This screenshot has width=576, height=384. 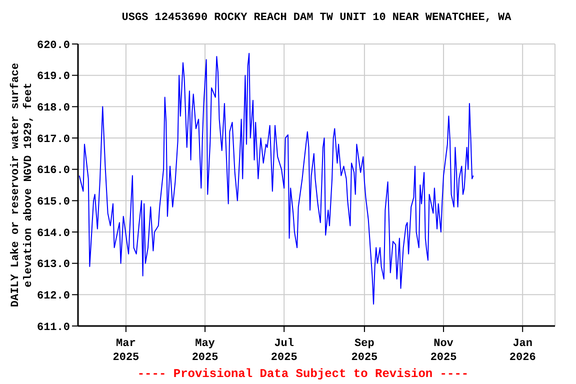 What do you see at coordinates (53, 108) in the screenshot?
I see `y-tick-label: 618.0` at bounding box center [53, 108].